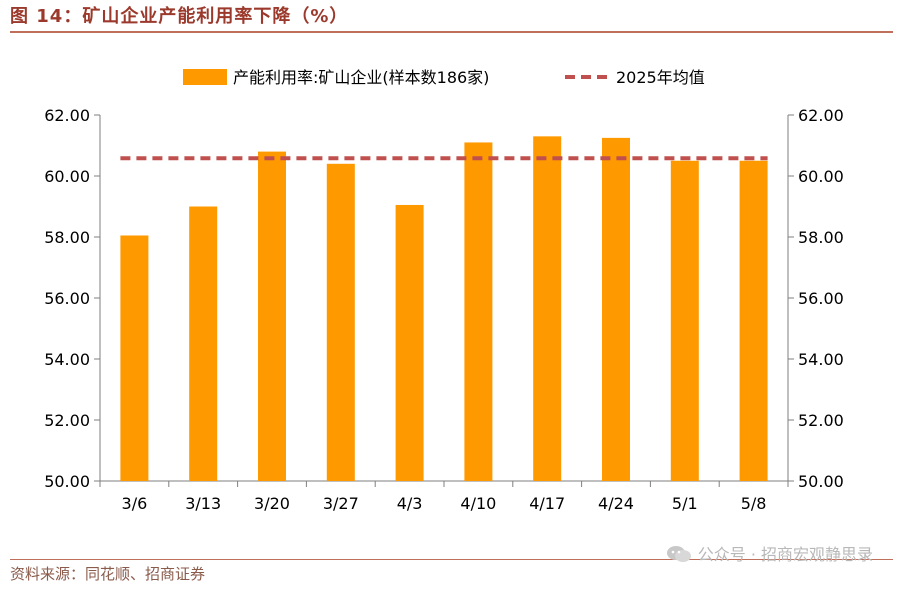  What do you see at coordinates (616, 503) in the screenshot?
I see `x-tick-label: 4/24` at bounding box center [616, 503].